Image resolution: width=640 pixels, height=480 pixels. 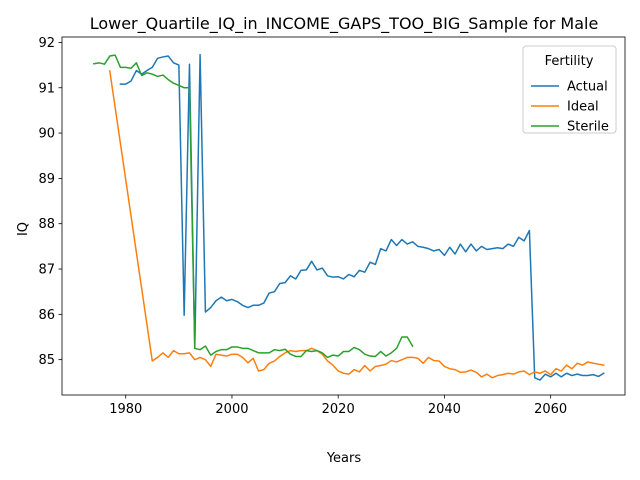 What do you see at coordinates (587, 87) in the screenshot?
I see `legend-label-actual: Actual` at bounding box center [587, 87].